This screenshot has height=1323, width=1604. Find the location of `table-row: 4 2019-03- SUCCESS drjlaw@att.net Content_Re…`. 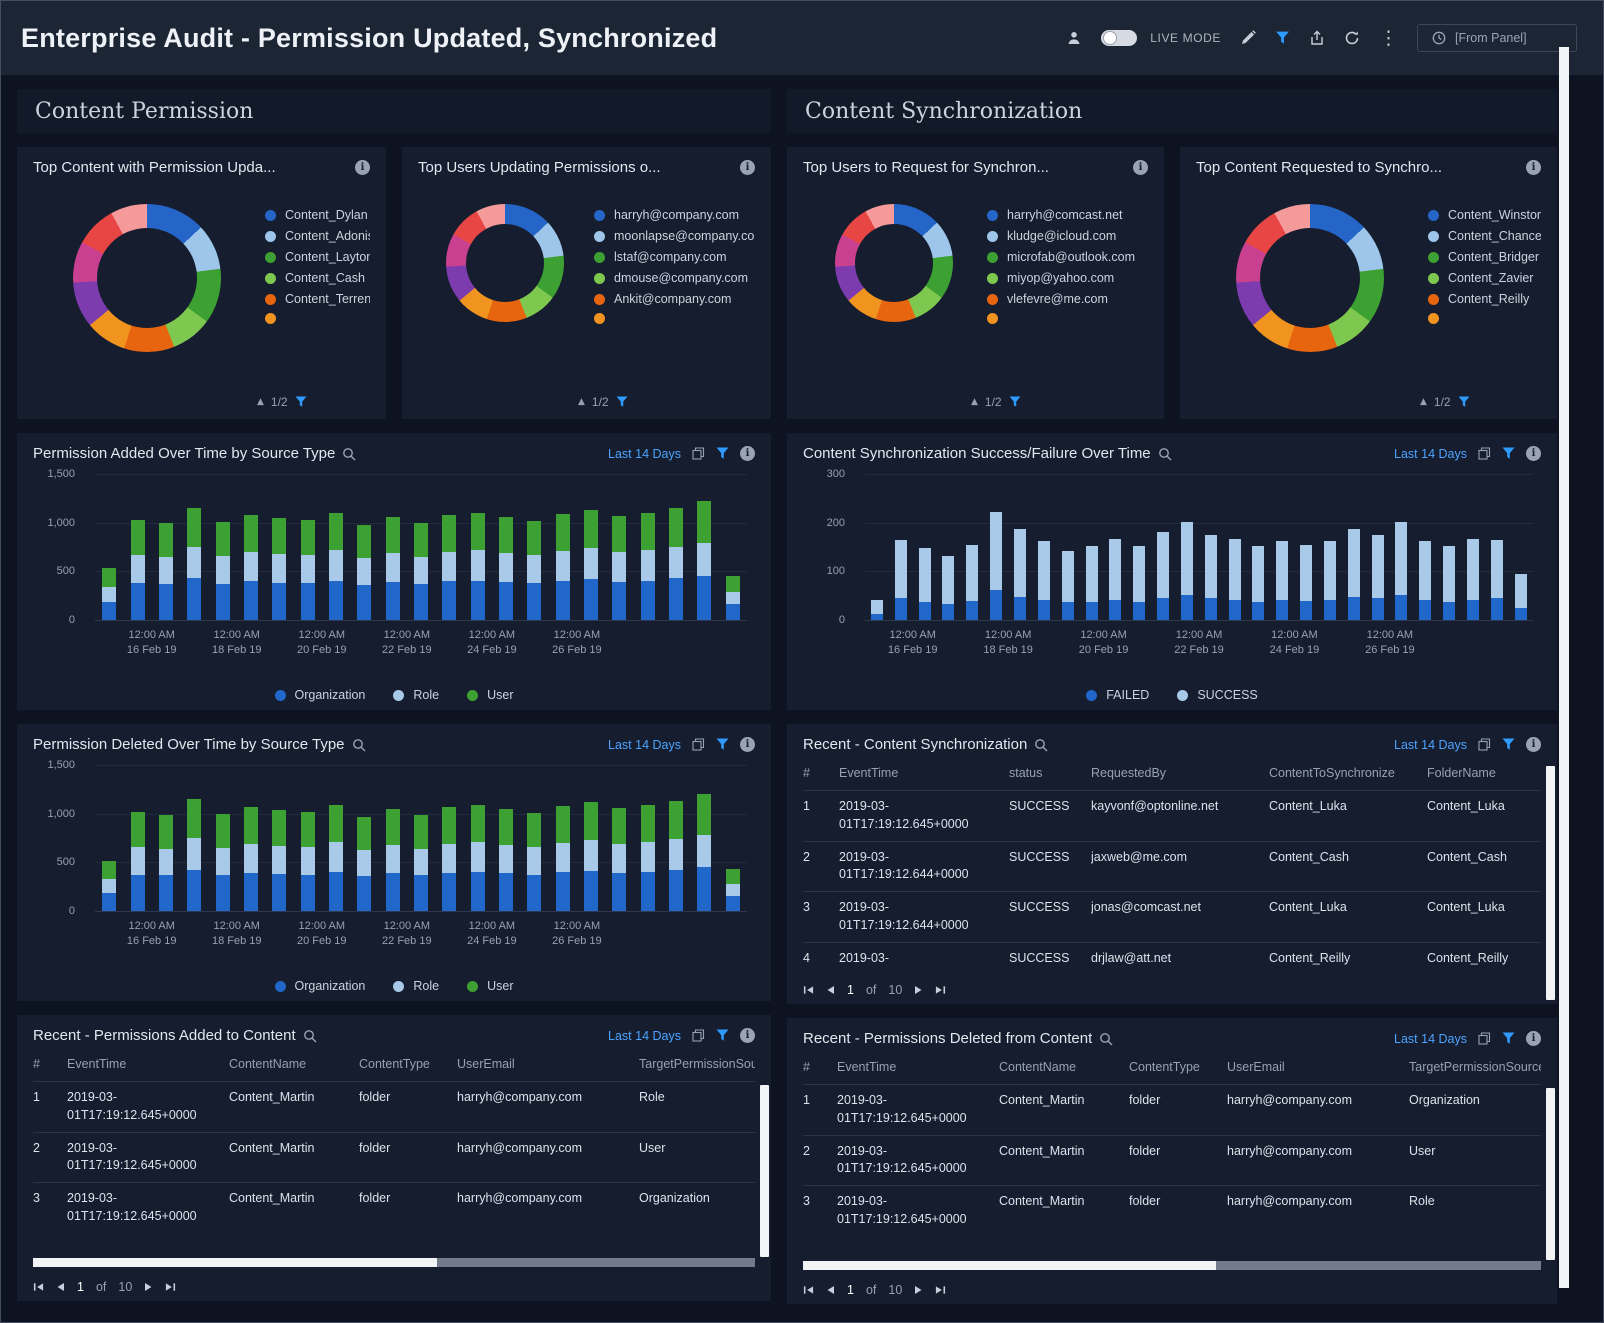

table-row: 4 2019-03- SUCCESS drjlaw@att.net Content_Re… is located at coordinates (1172, 964).